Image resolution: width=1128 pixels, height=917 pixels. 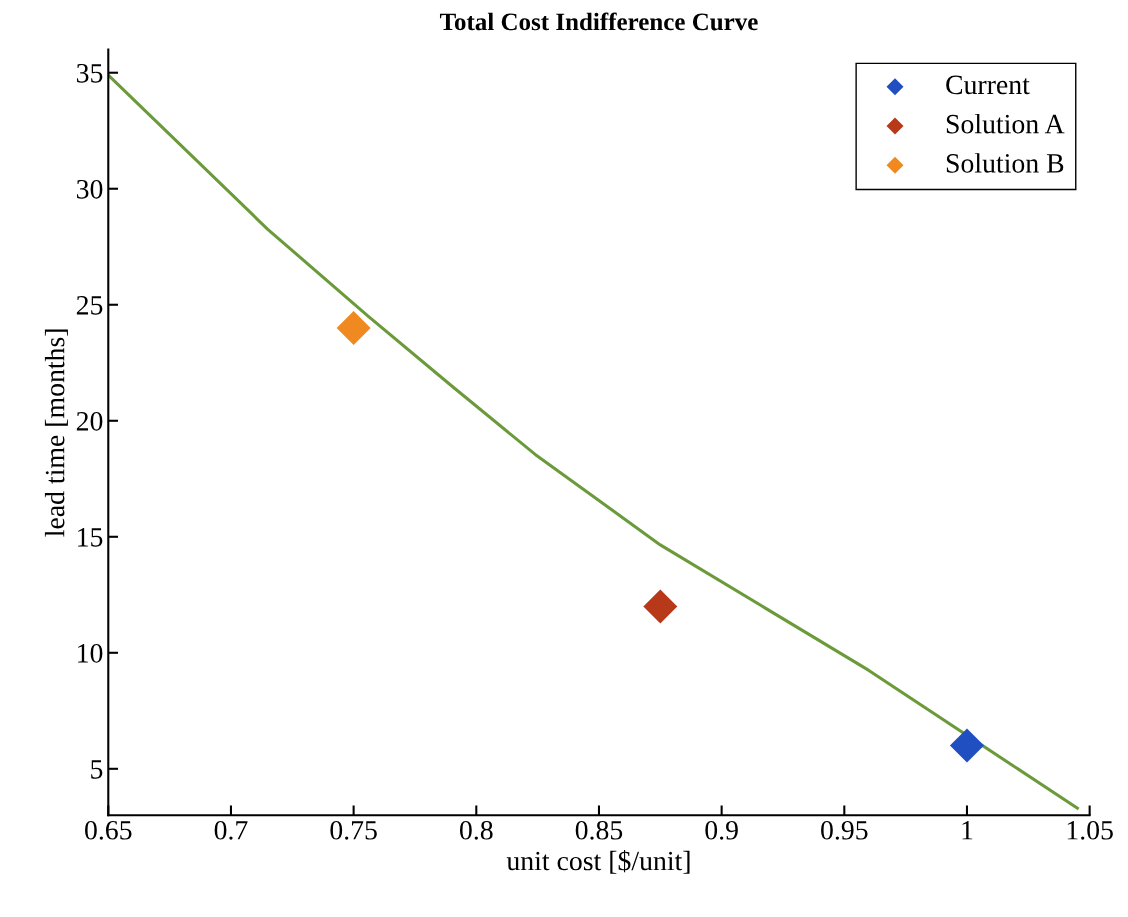 I want to click on x-tick-label: 0.85, so click(x=599, y=830).